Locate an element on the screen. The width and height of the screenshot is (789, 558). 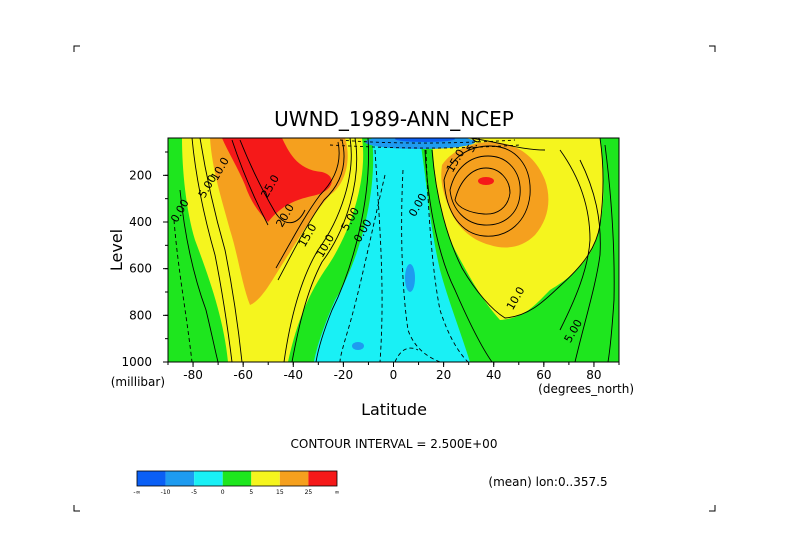
x-tick-label: 0 is located at coordinates (394, 375).